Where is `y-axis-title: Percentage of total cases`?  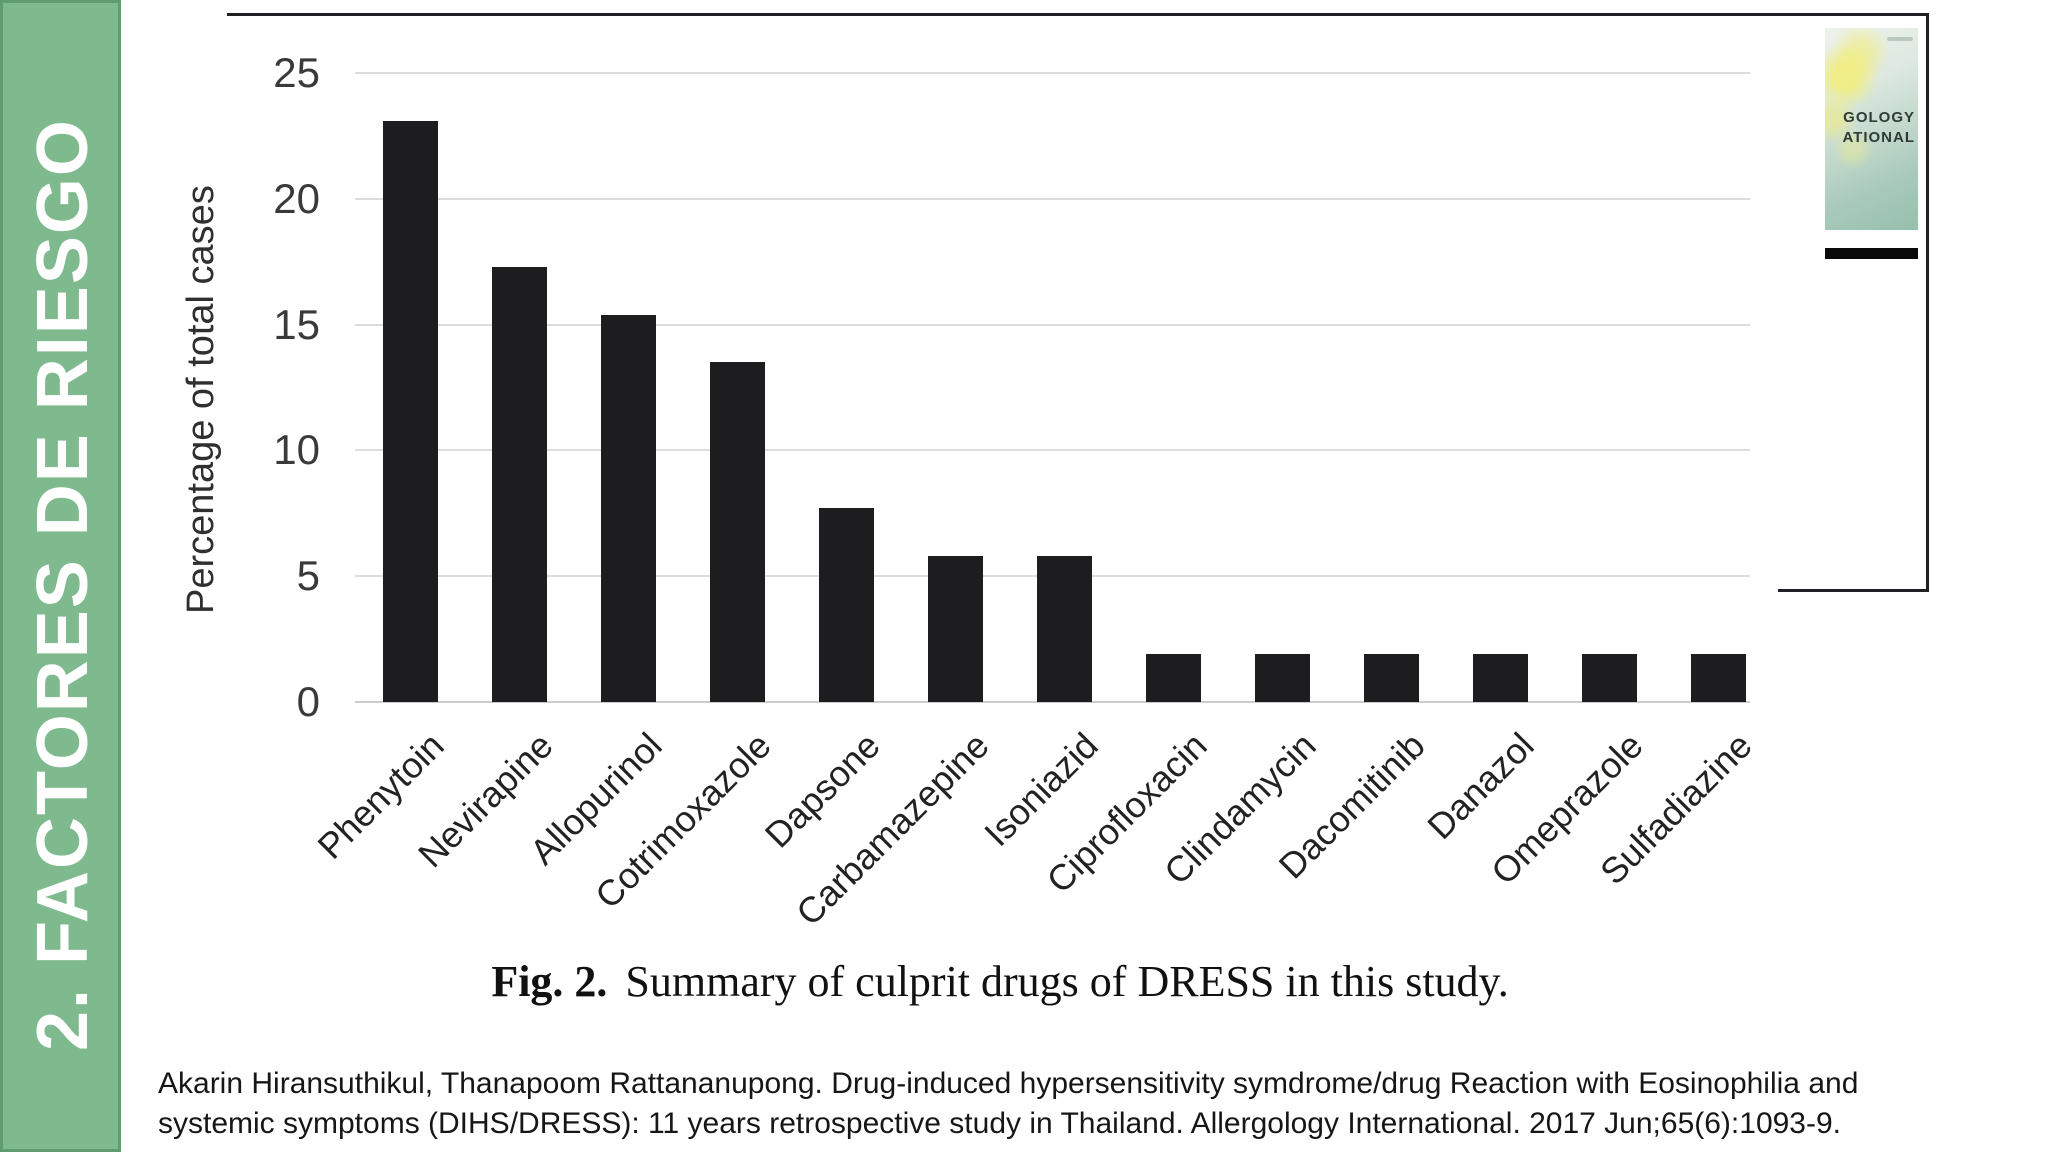 y-axis-title: Percentage of total cases is located at coordinates (201, 399).